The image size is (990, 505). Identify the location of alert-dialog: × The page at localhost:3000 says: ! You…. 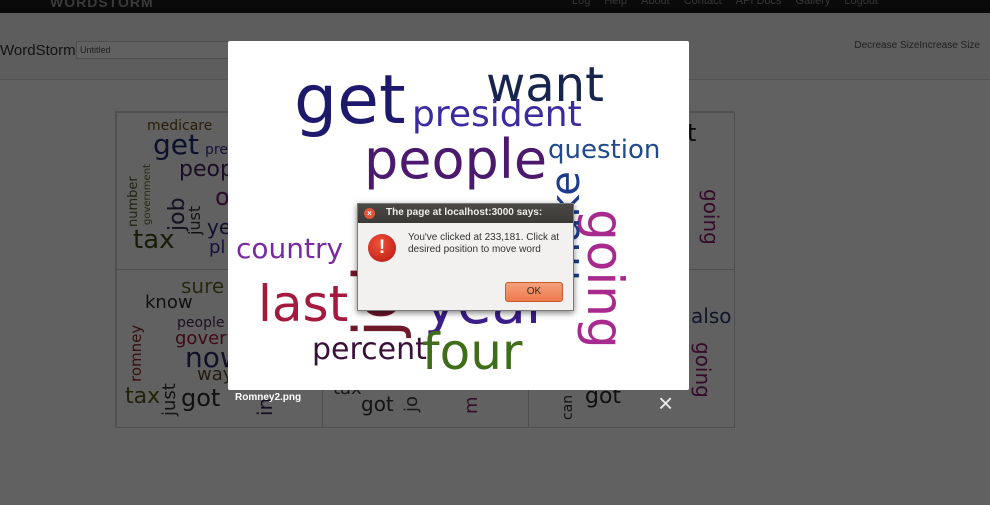
(465, 257).